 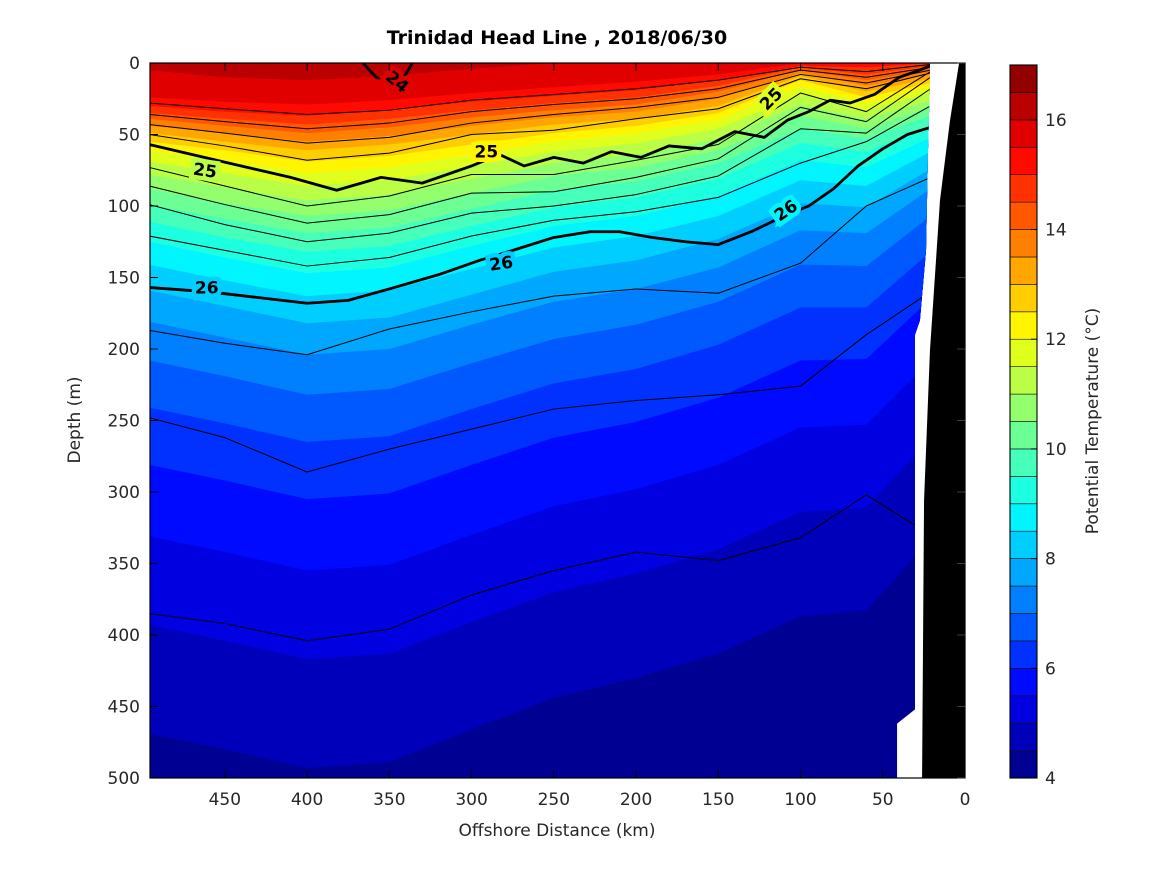 I want to click on x-tick-label: 0, so click(x=965, y=800).